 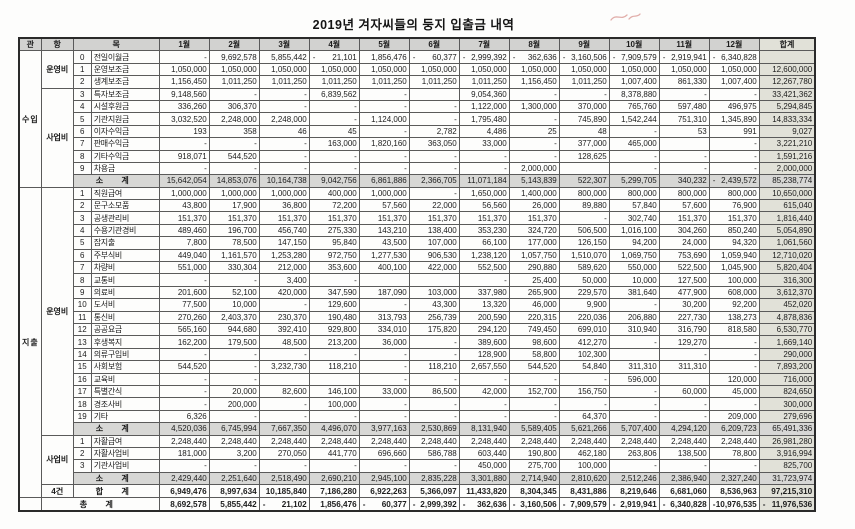 I want to click on cell-value: 4,878,836, so click(x=787, y=317).